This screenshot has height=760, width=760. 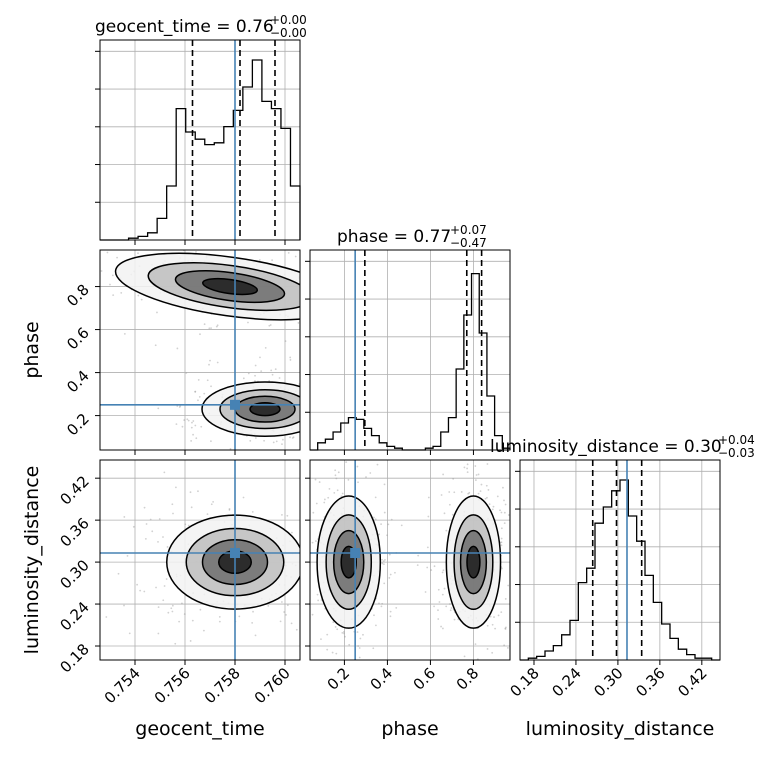 I want to click on tick-label-x: 0.18, so click(x=524, y=682).